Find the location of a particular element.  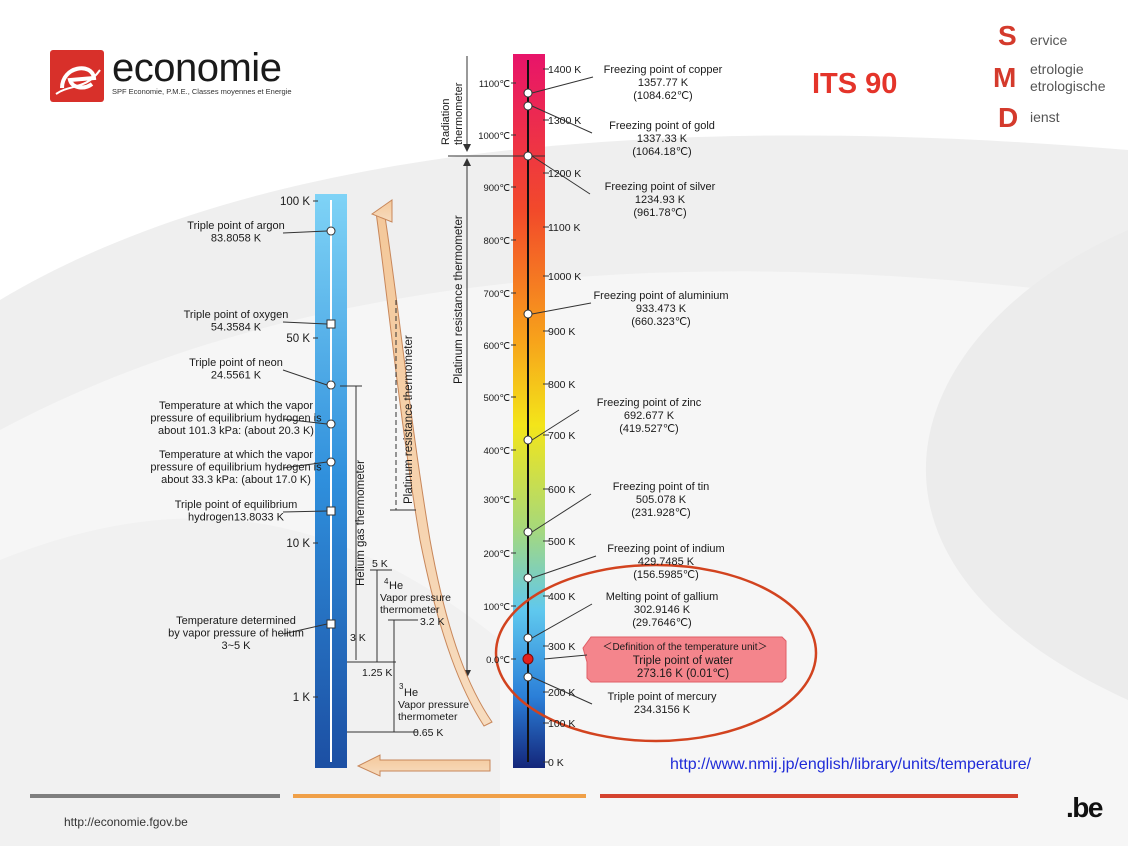

kelvin-tick-label: 600 K is located at coordinates (561, 490).